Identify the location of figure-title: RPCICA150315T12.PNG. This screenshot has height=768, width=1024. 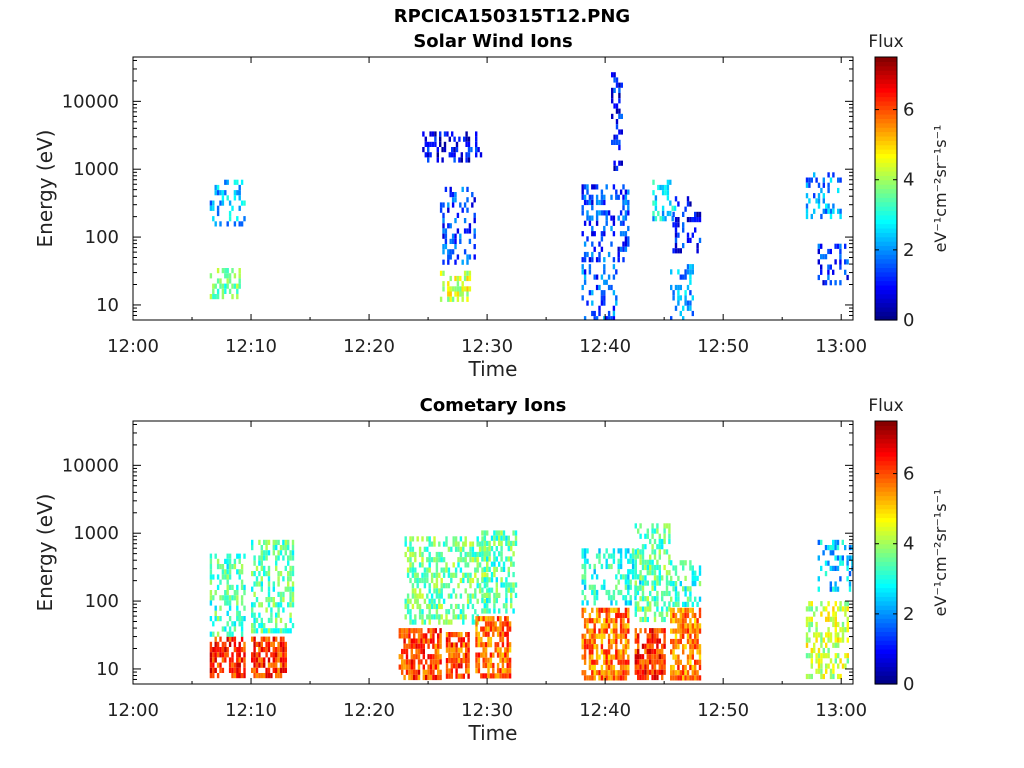
(512, 16).